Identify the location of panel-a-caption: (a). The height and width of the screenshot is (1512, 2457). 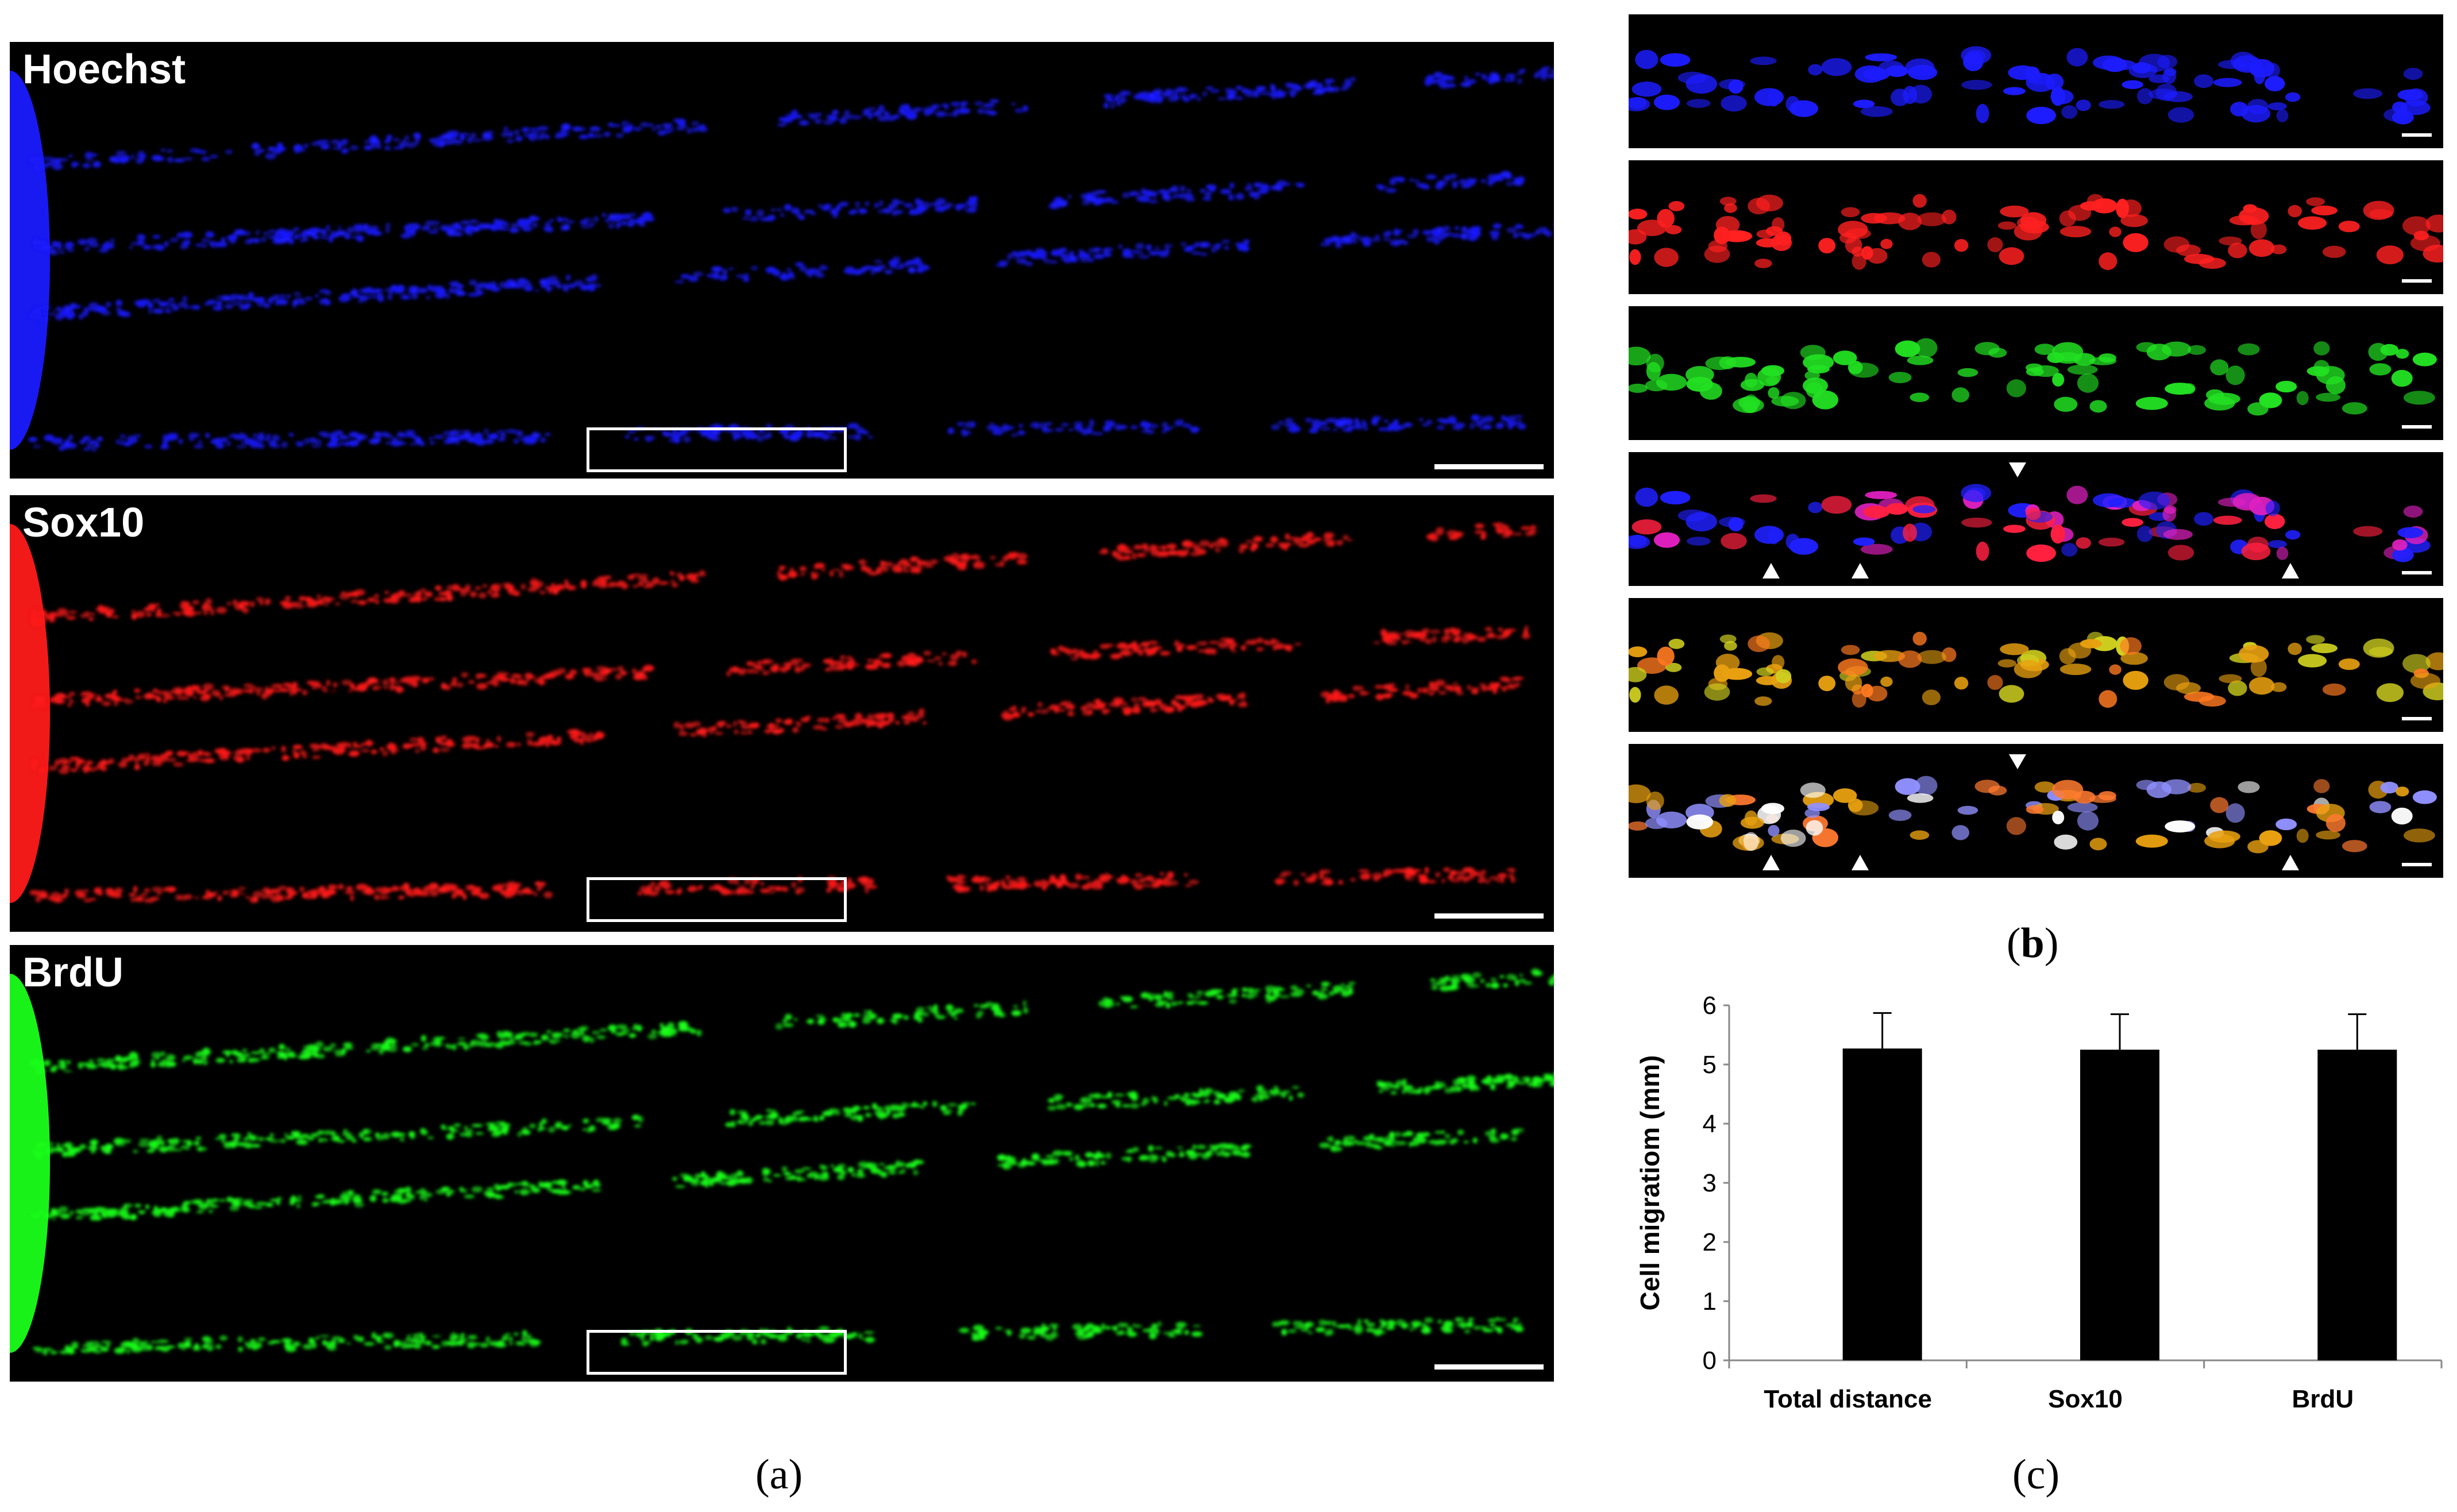
(779, 1474).